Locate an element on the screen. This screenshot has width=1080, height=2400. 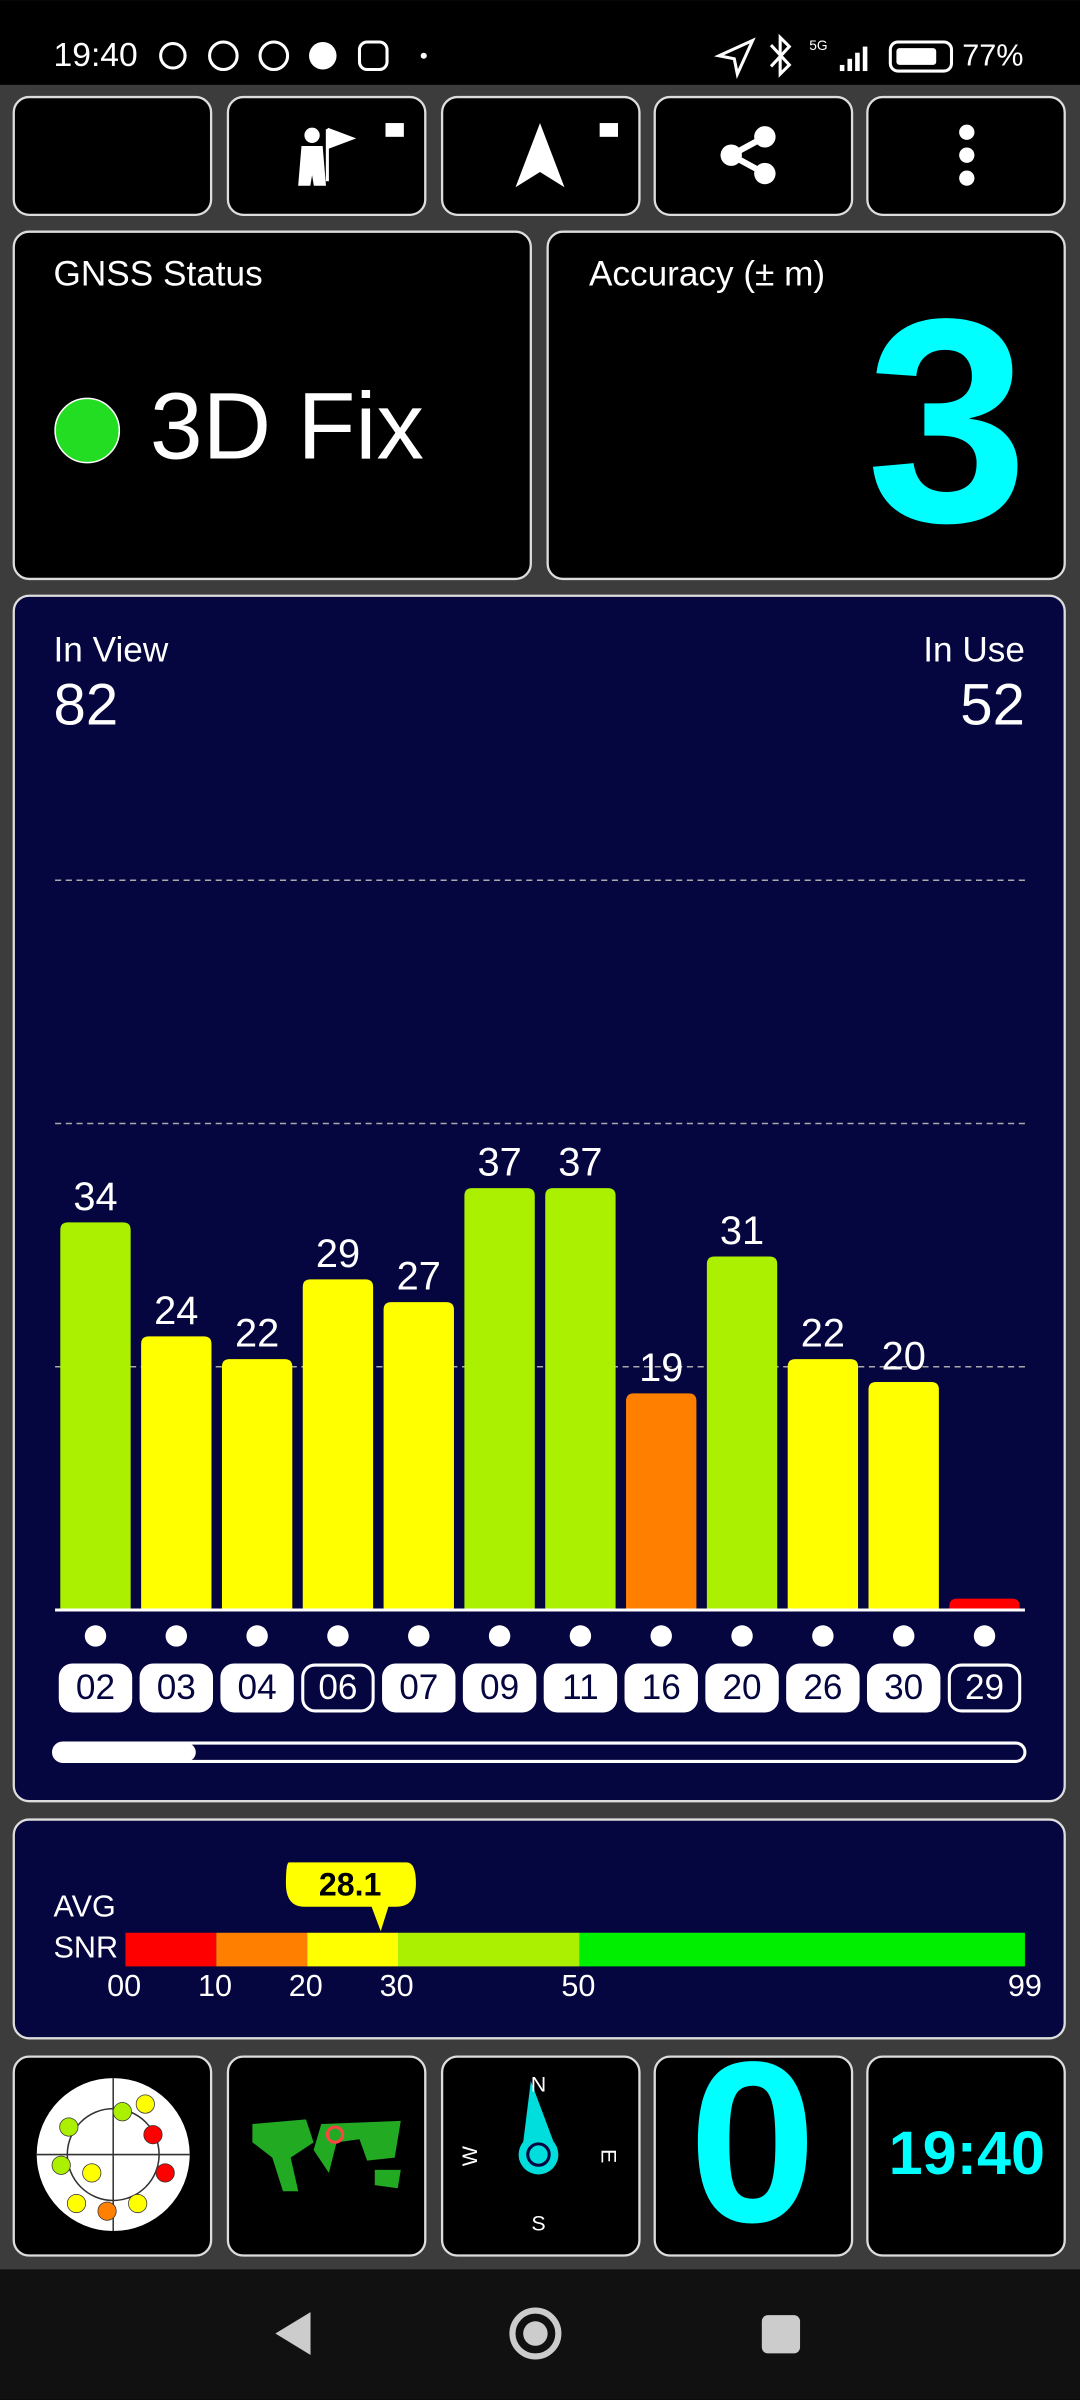
prn-label: 20 is located at coordinates (741, 1687).